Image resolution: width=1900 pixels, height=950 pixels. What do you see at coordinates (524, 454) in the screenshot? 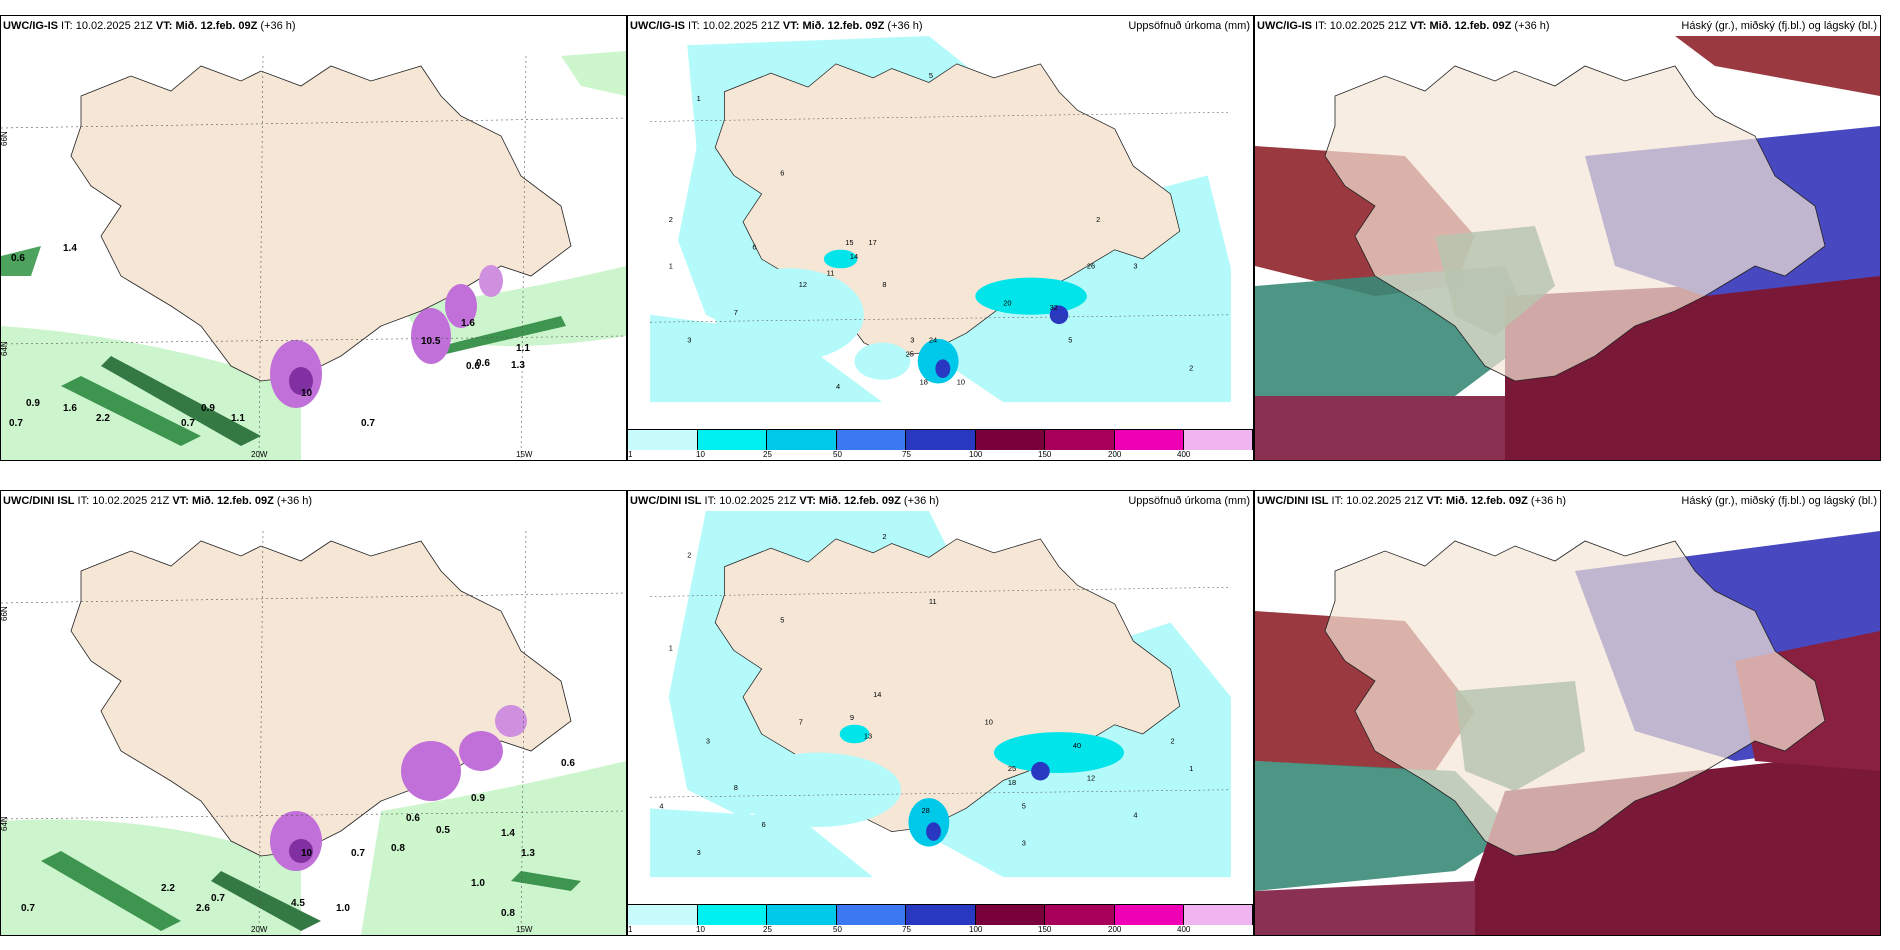
I see `svg-text: 15W` at bounding box center [524, 454].